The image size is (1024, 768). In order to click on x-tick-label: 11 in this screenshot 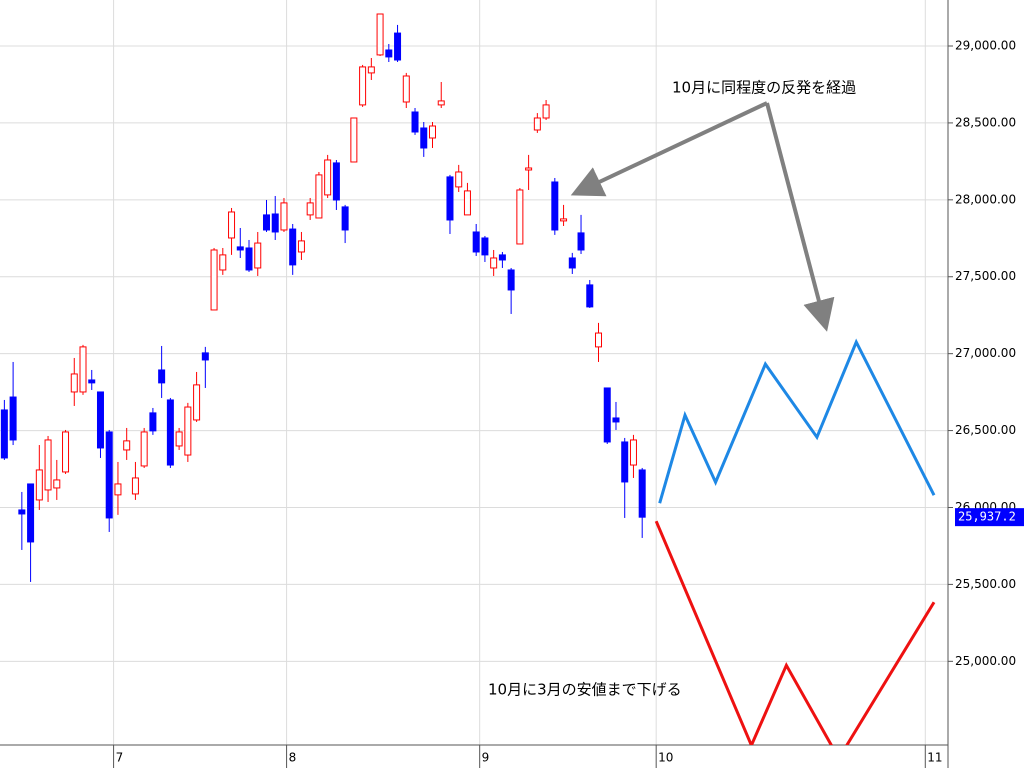, I will do `click(934, 758)`.